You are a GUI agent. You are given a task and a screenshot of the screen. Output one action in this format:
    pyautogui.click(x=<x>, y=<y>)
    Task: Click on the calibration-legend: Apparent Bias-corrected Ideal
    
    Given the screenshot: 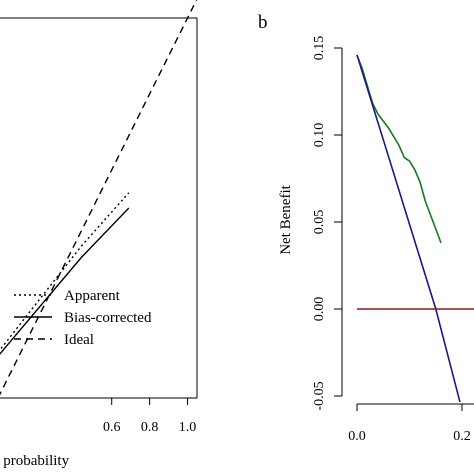 What is the action you would take?
    pyautogui.click(x=83, y=318)
    